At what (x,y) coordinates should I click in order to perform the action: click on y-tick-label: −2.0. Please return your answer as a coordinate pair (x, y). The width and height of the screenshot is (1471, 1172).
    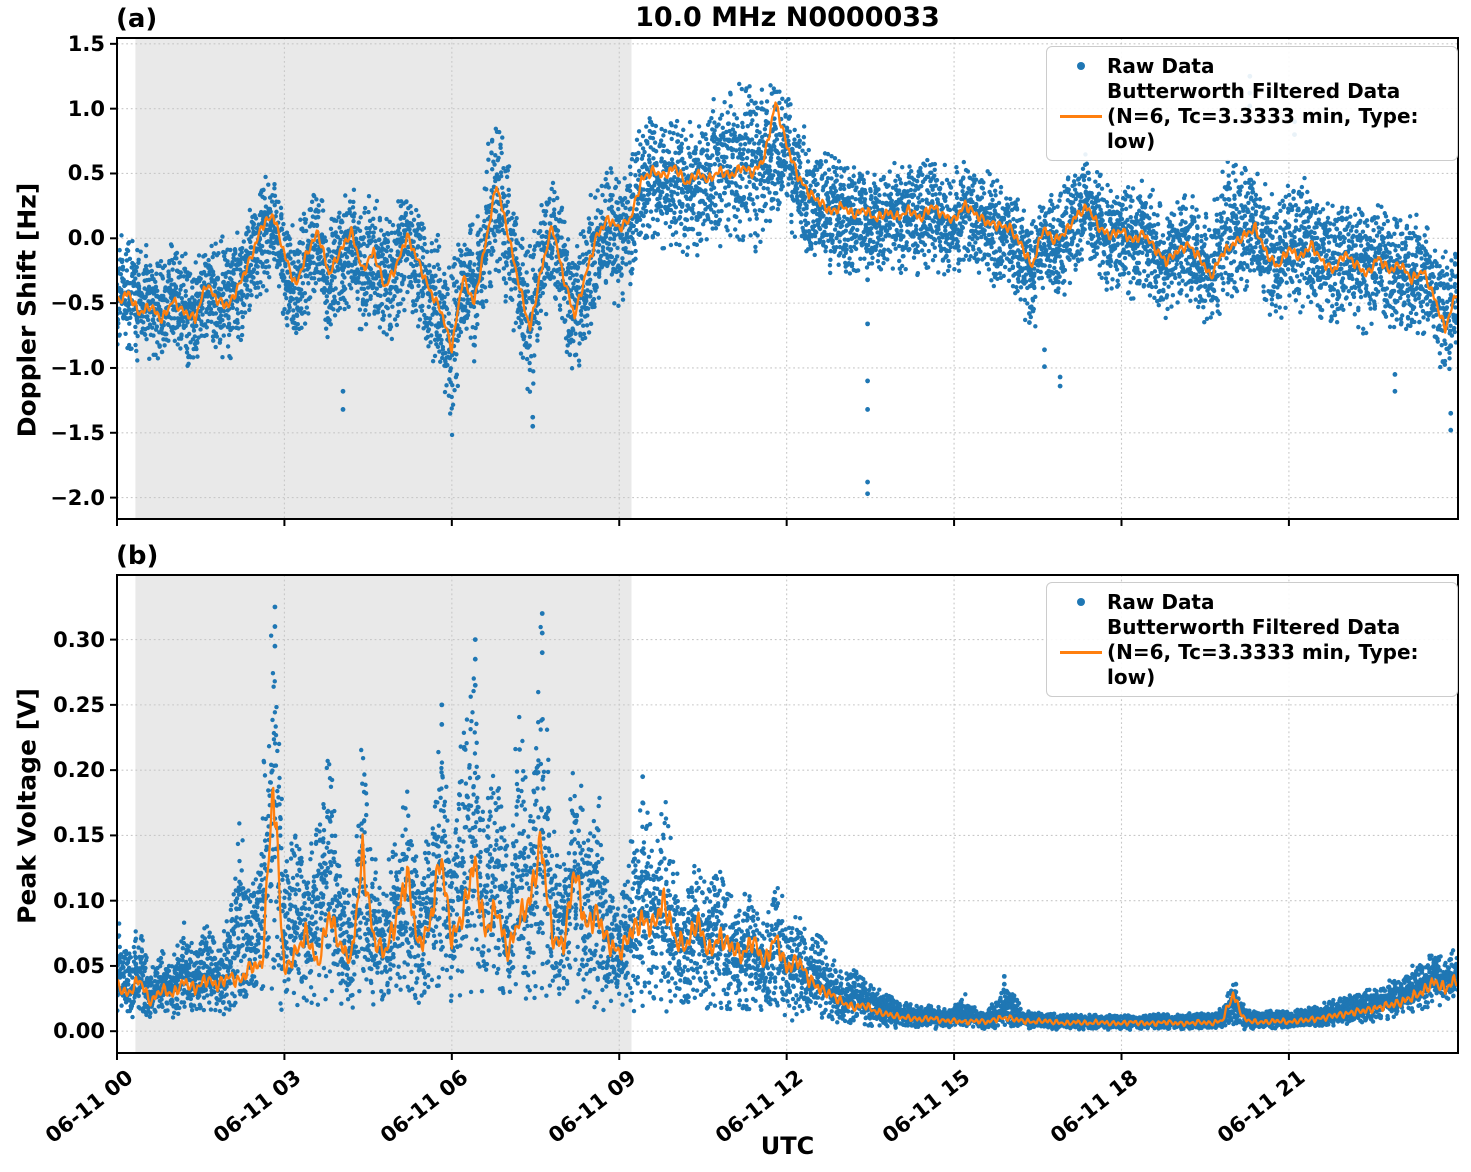
    Looking at the image, I should click on (77, 497).